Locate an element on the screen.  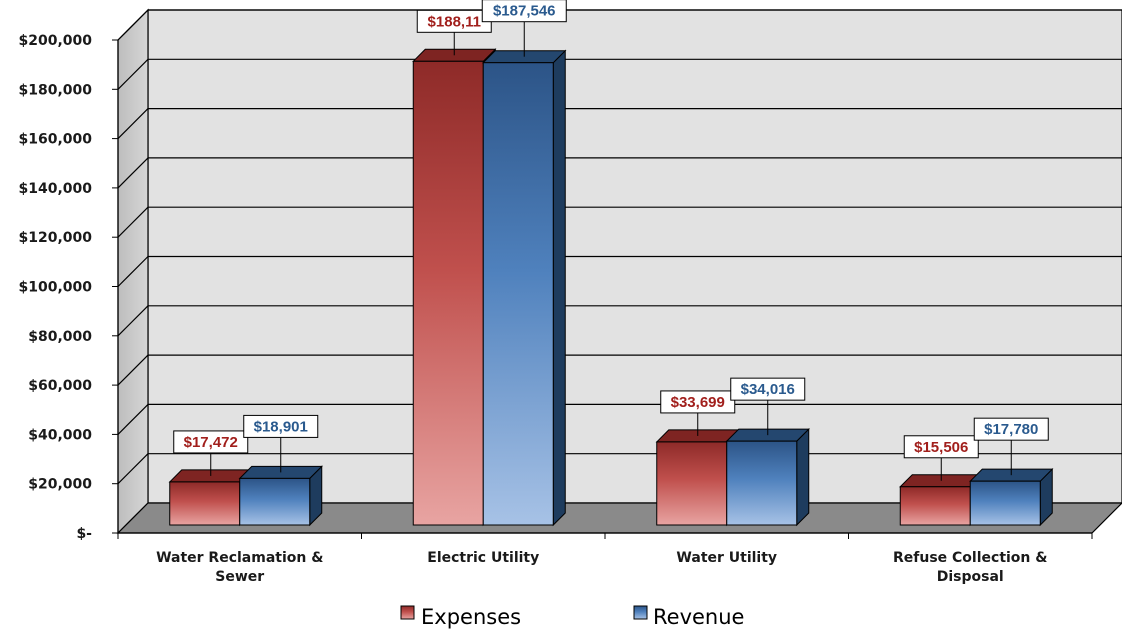
x-category-line: Electric Utility is located at coordinates (483, 558).